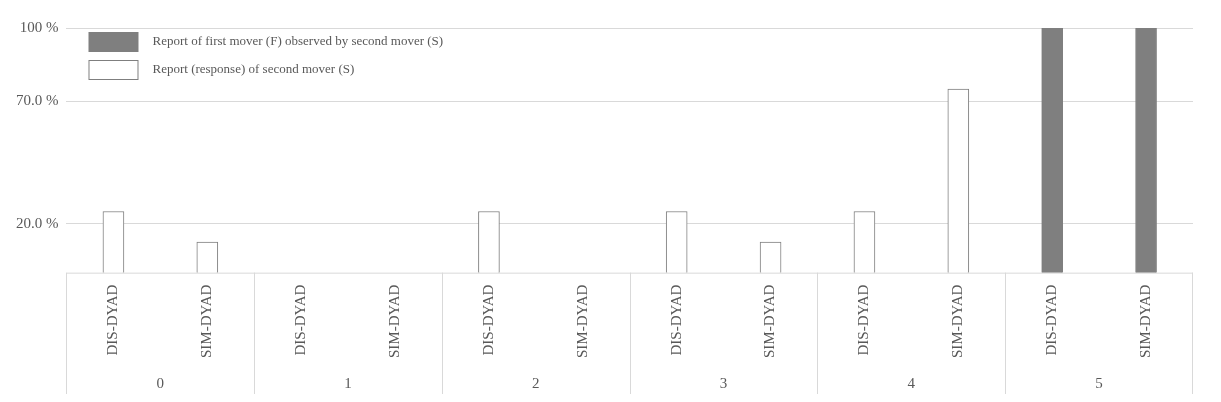  I want to click on text: 5, so click(1099, 383).